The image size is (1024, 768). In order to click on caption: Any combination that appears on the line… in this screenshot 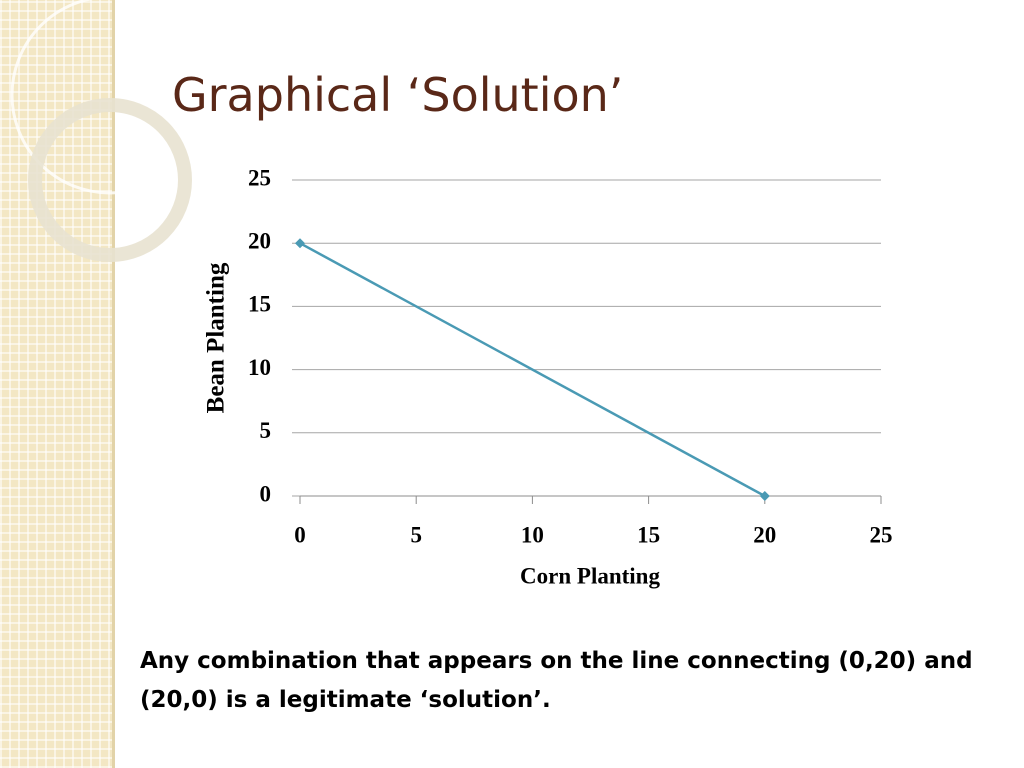, I will do `click(556, 680)`.